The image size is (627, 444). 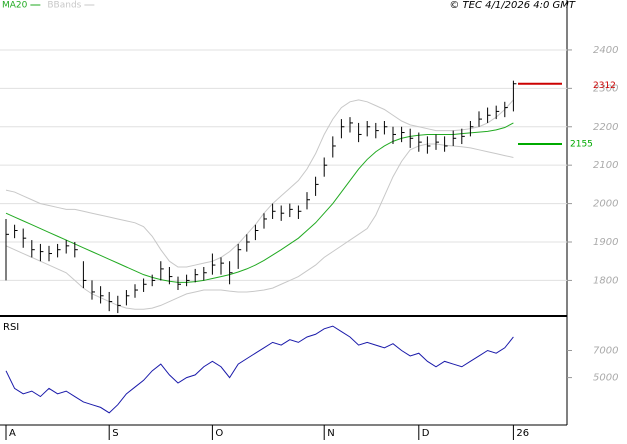 I want to click on x-tick-label: S, so click(x=115, y=433).